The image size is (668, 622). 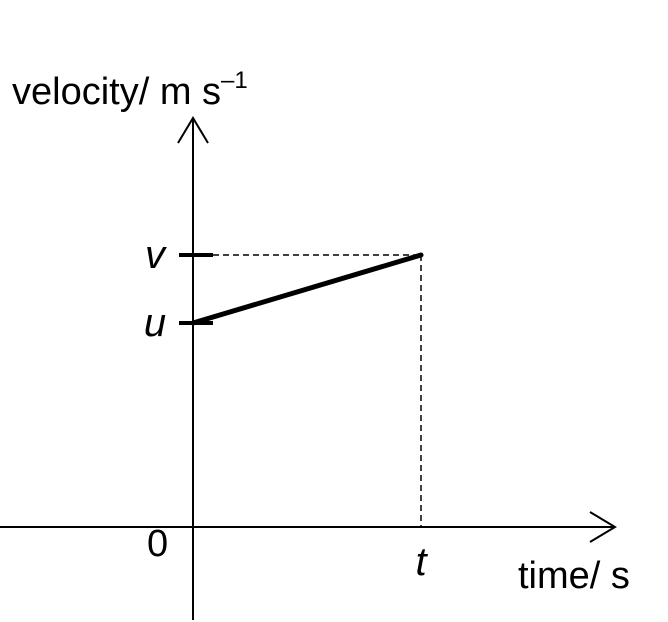 I want to click on origin-label: 0, so click(x=157, y=544).